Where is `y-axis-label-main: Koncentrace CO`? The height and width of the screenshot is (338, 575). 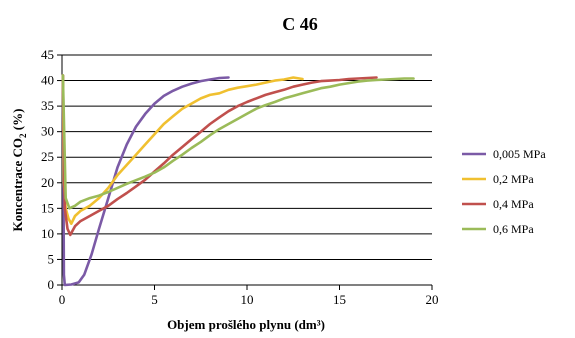
y-axis-label-main: Koncentrace CO is located at coordinates (17, 185).